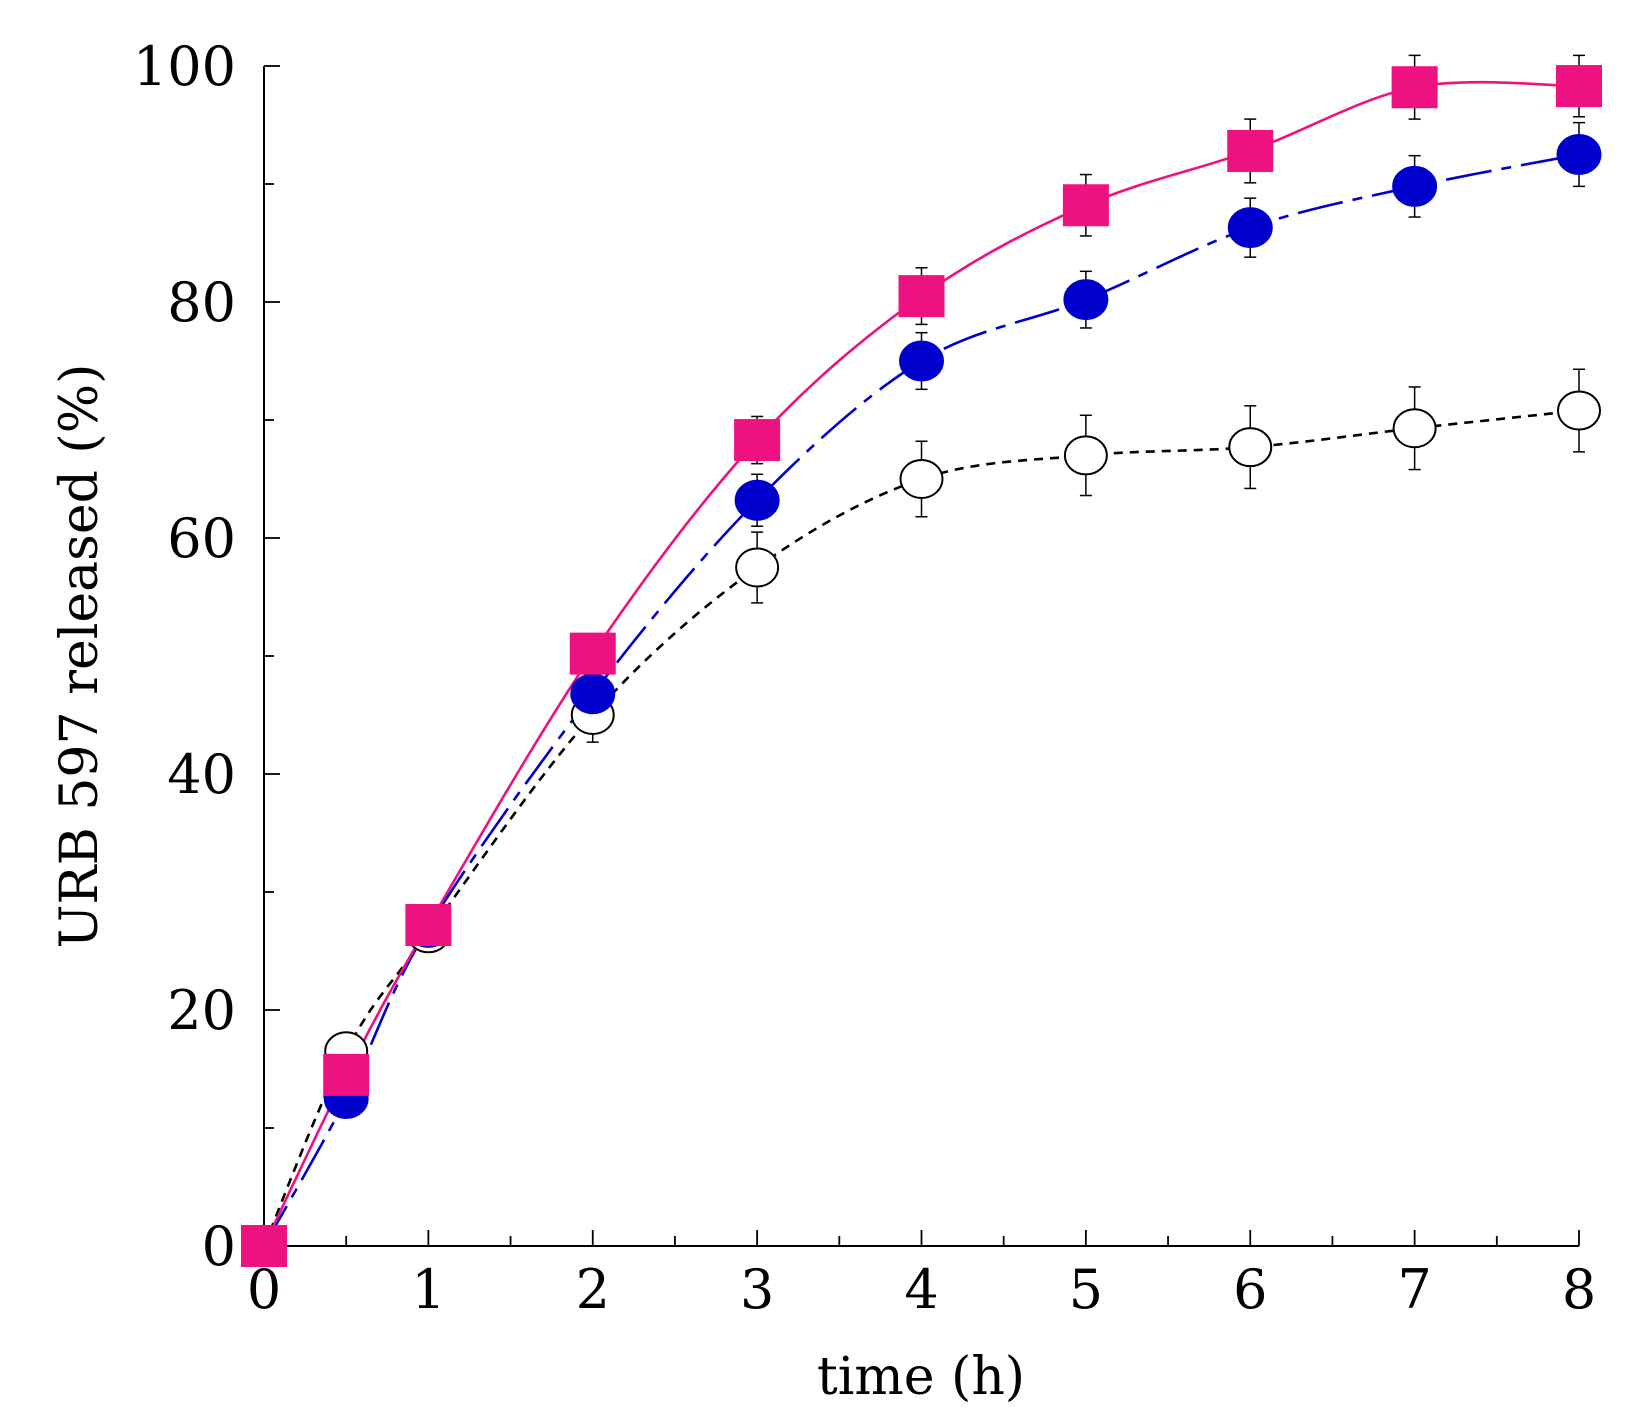  I want to click on x-tick-label: 3, so click(757, 1289).